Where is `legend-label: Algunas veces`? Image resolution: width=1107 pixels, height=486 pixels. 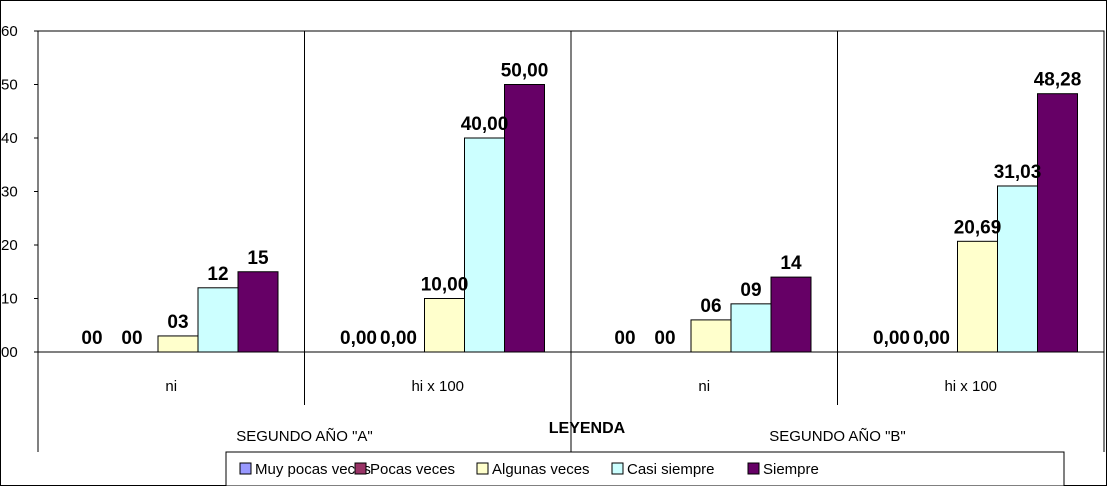
legend-label: Algunas veces is located at coordinates (541, 469).